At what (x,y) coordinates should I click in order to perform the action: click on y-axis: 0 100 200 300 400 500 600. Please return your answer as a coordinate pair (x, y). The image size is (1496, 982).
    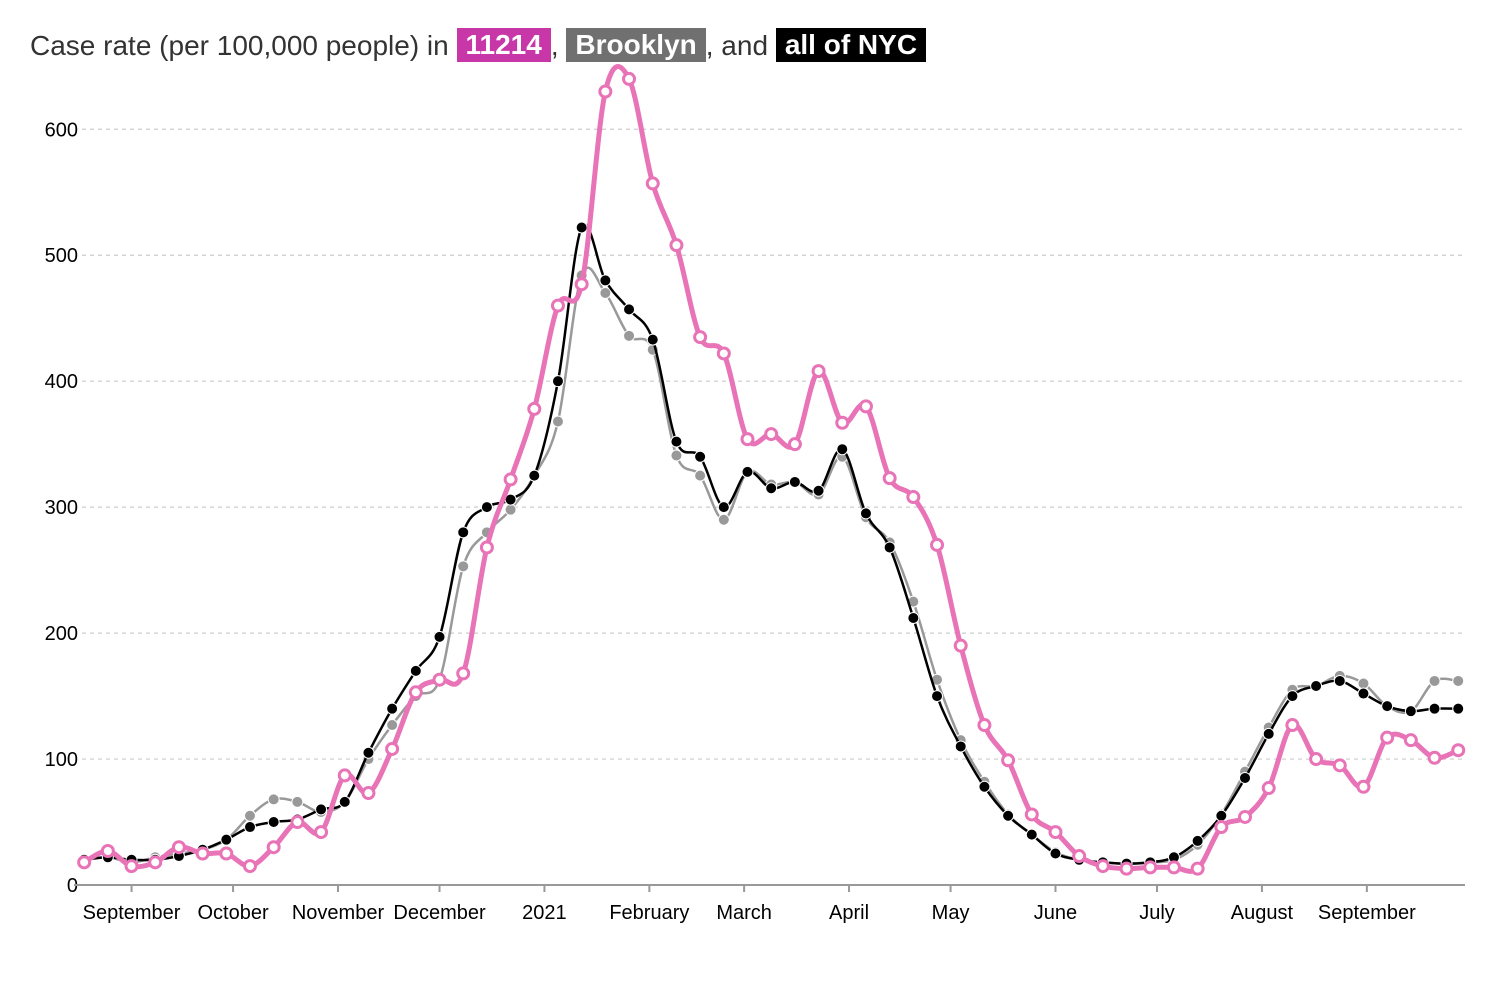
    Looking at the image, I should click on (61, 508).